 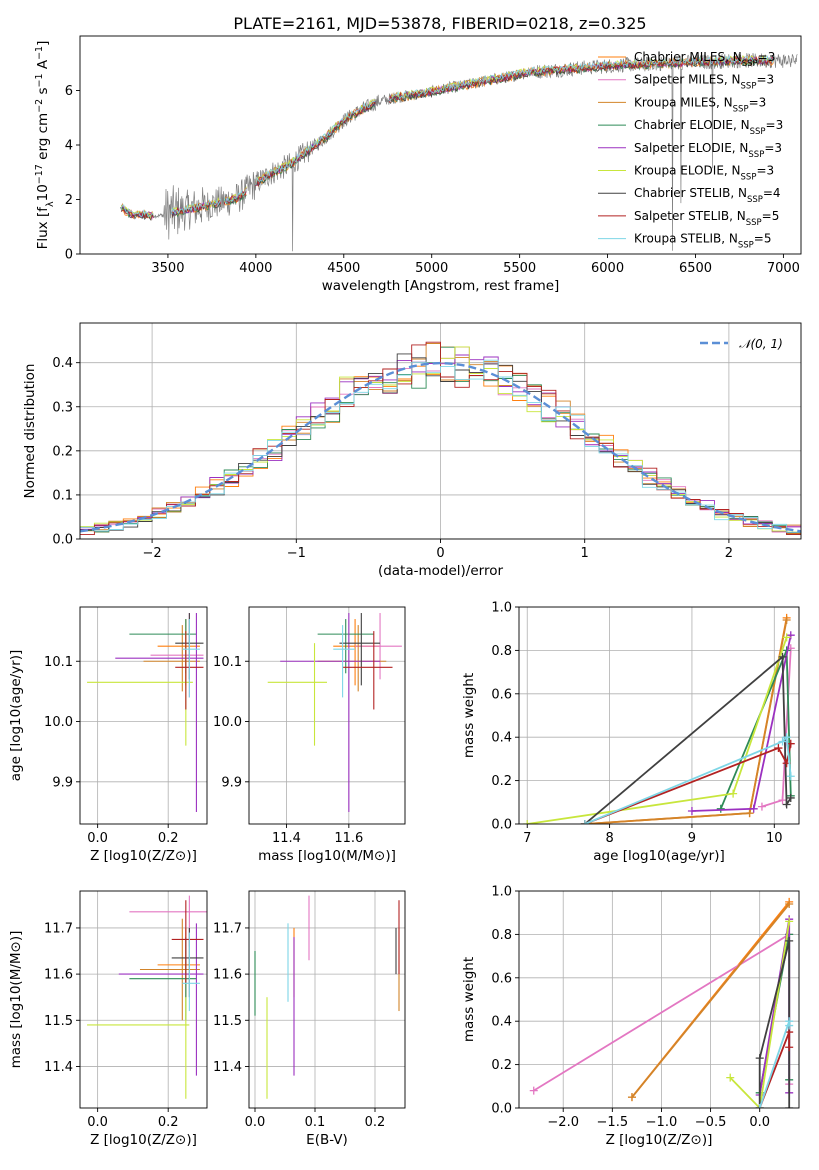 What do you see at coordinates (711, 1122) in the screenshot?
I see `x-tick-label: −0.5` at bounding box center [711, 1122].